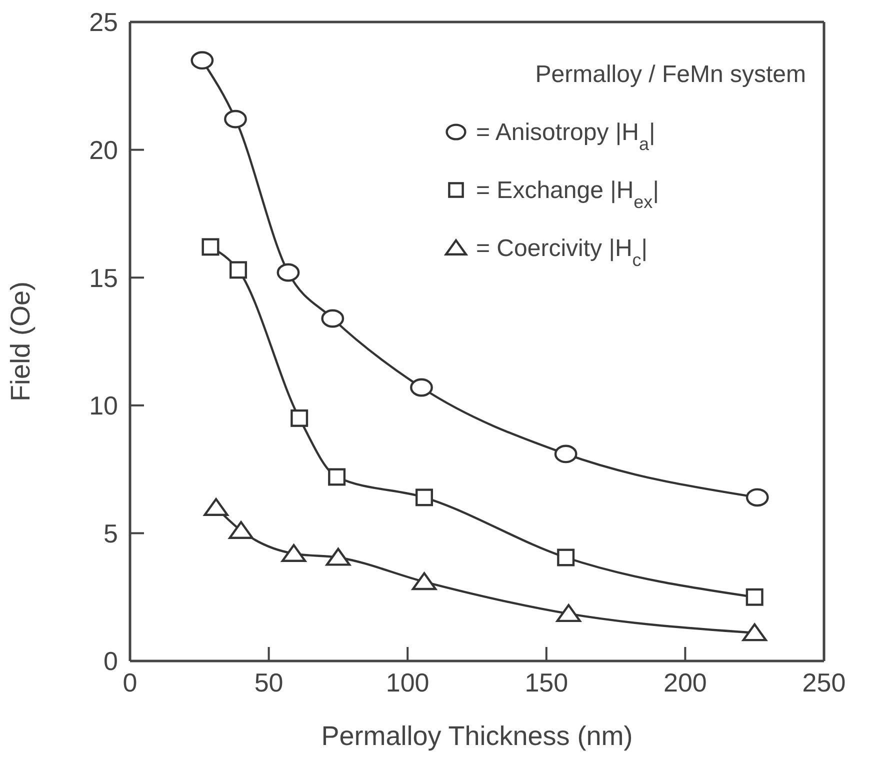  Describe the element at coordinates (103, 150) in the screenshot. I see `y-tick-label: 20` at that location.